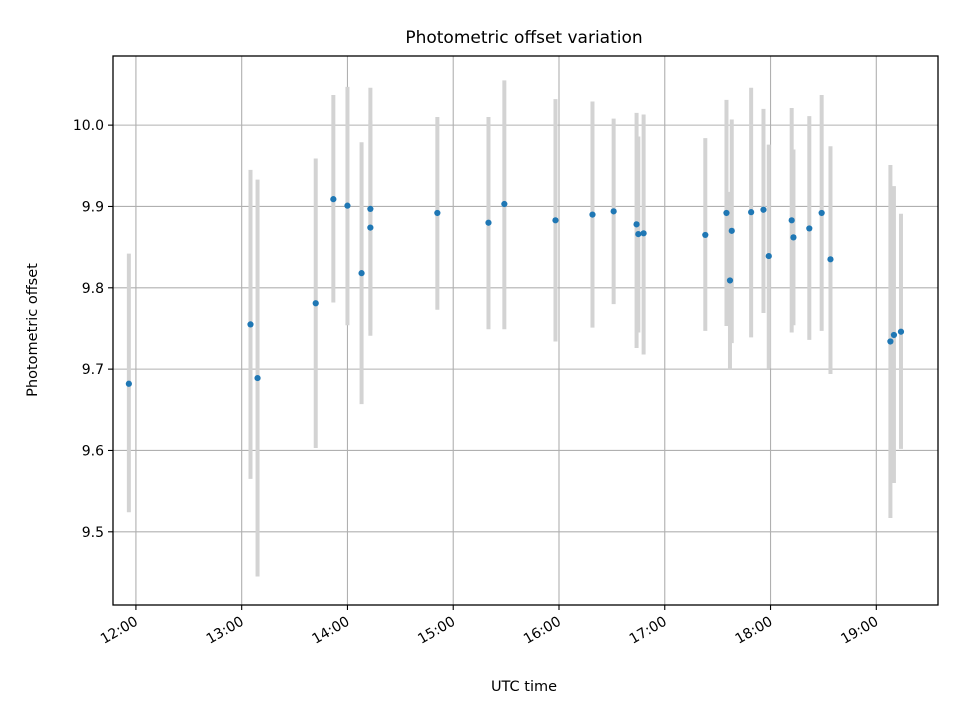 This screenshot has width=960, height=720. Describe the element at coordinates (331, 631) in the screenshot. I see `x-tick-label: 14:00` at that location.